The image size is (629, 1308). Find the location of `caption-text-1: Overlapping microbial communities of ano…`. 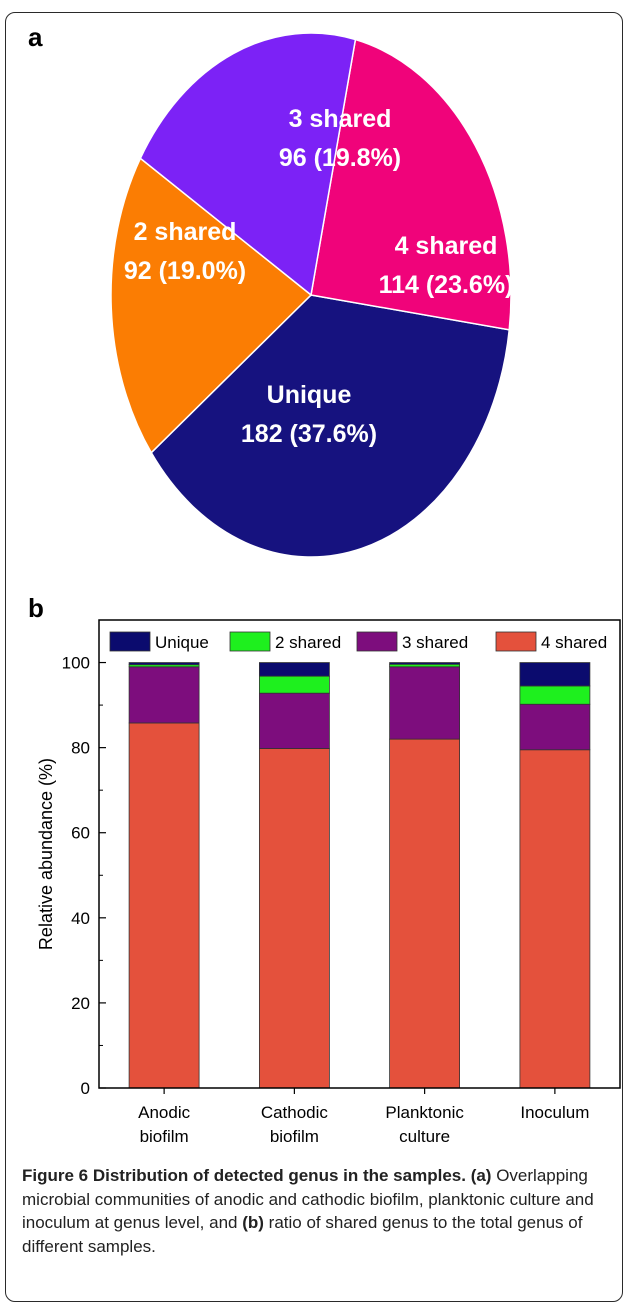

caption-text-1: Overlapping microbial communities of ano… is located at coordinates (308, 1199).